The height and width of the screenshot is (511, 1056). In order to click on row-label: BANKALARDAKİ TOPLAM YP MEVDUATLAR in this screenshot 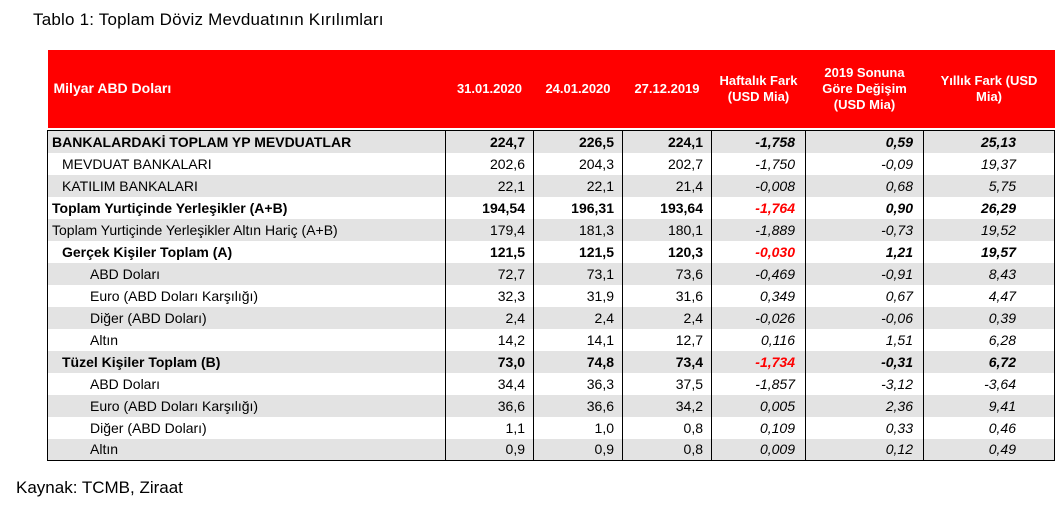, I will do `click(246, 141)`.